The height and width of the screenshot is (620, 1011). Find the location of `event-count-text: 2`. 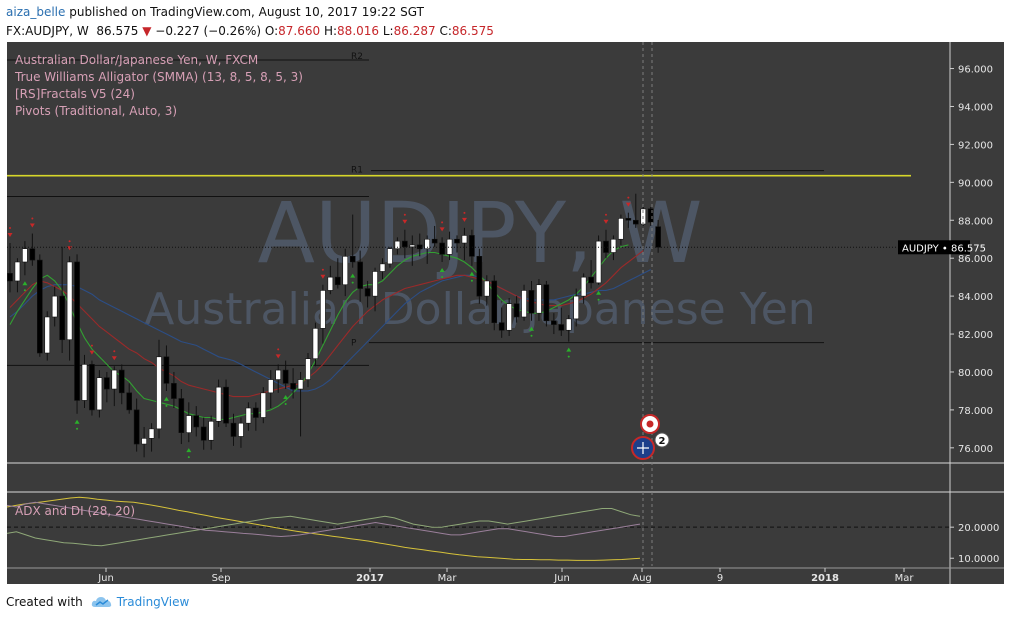

event-count-text: 2 is located at coordinates (662, 441).